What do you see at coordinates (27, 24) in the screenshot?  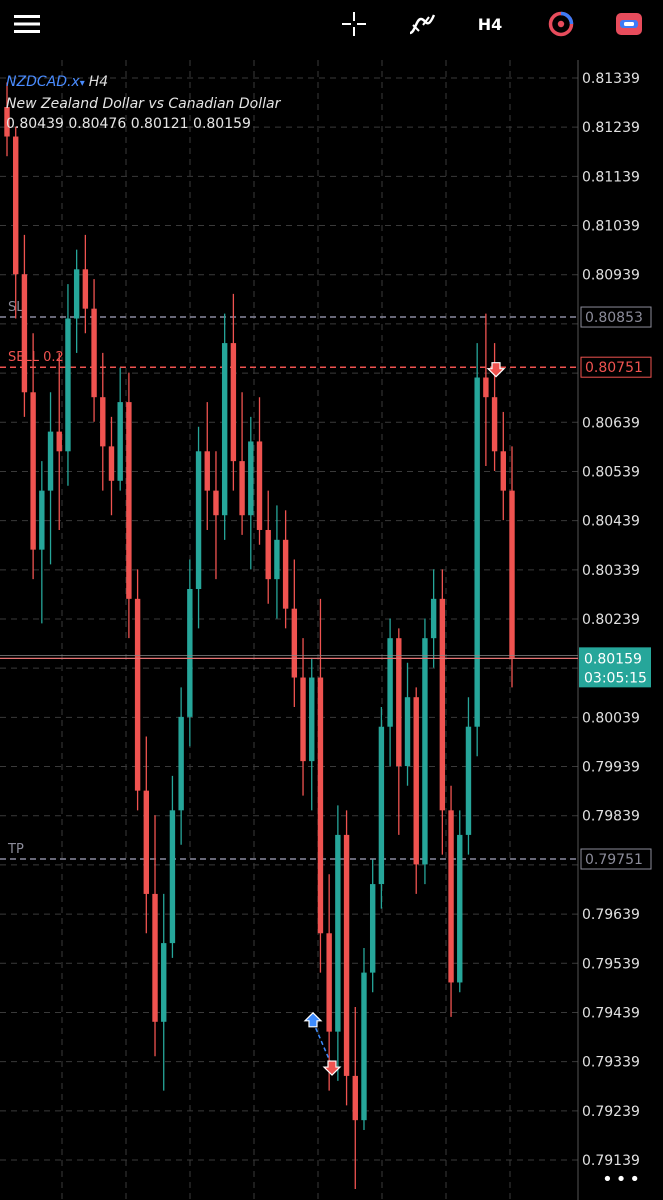 I see `menu-button` at bounding box center [27, 24].